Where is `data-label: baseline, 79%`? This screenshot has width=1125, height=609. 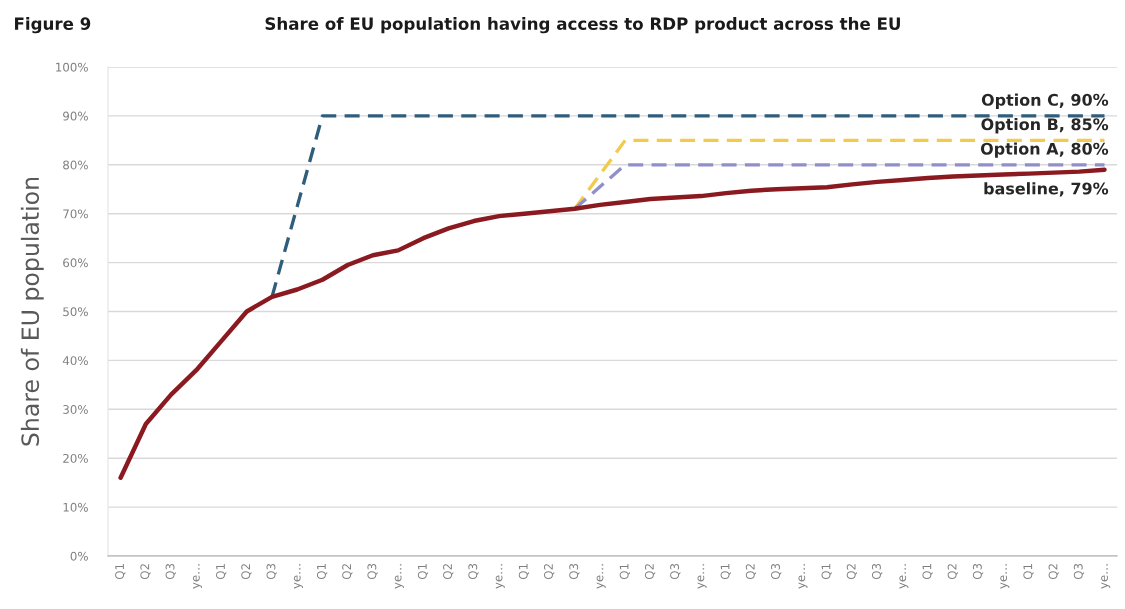 data-label: baseline, 79% is located at coordinates (1046, 189).